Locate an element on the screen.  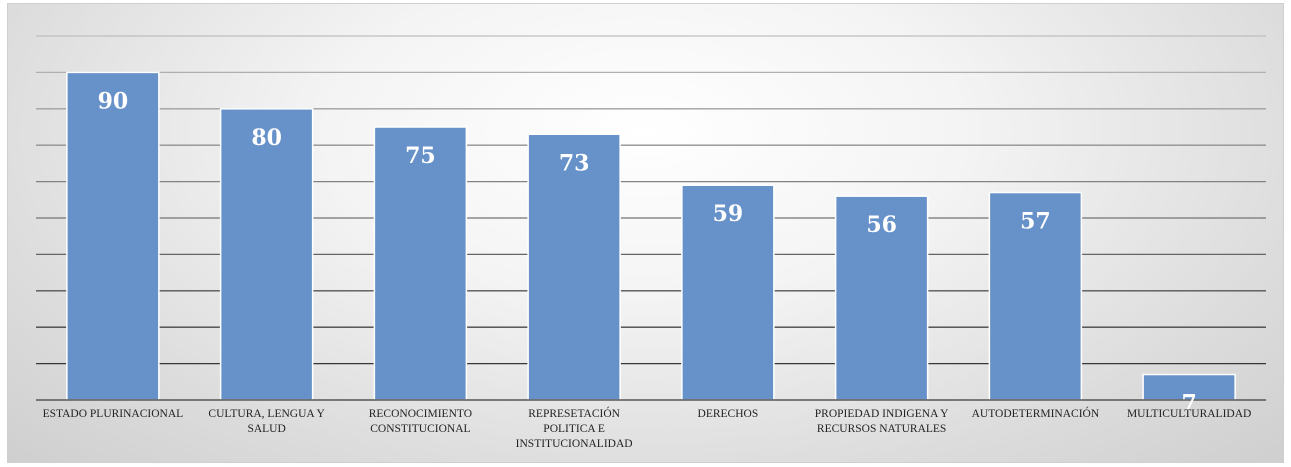
data-label: 57 is located at coordinates (1035, 222).